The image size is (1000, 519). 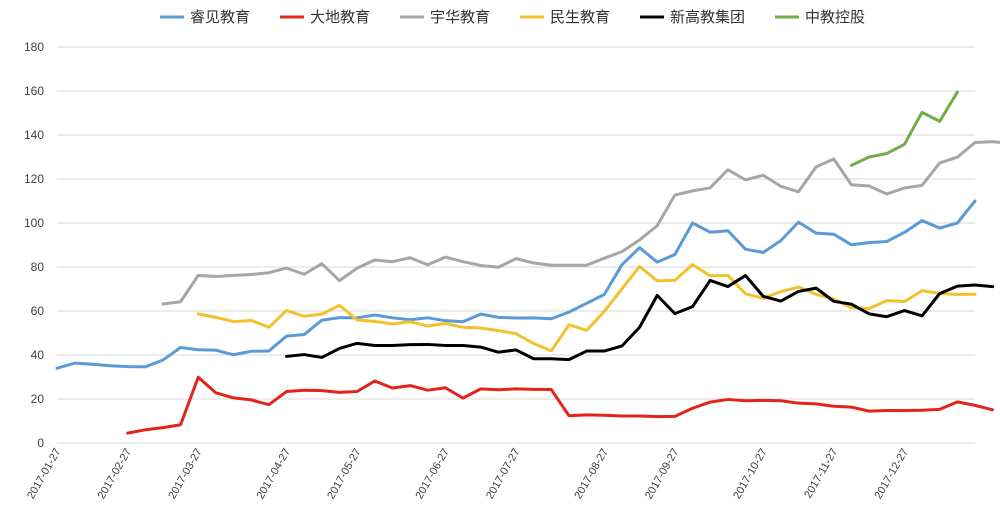 What do you see at coordinates (344, 474) in the screenshot?
I see `x-tick-label: 2017-05-27` at bounding box center [344, 474].